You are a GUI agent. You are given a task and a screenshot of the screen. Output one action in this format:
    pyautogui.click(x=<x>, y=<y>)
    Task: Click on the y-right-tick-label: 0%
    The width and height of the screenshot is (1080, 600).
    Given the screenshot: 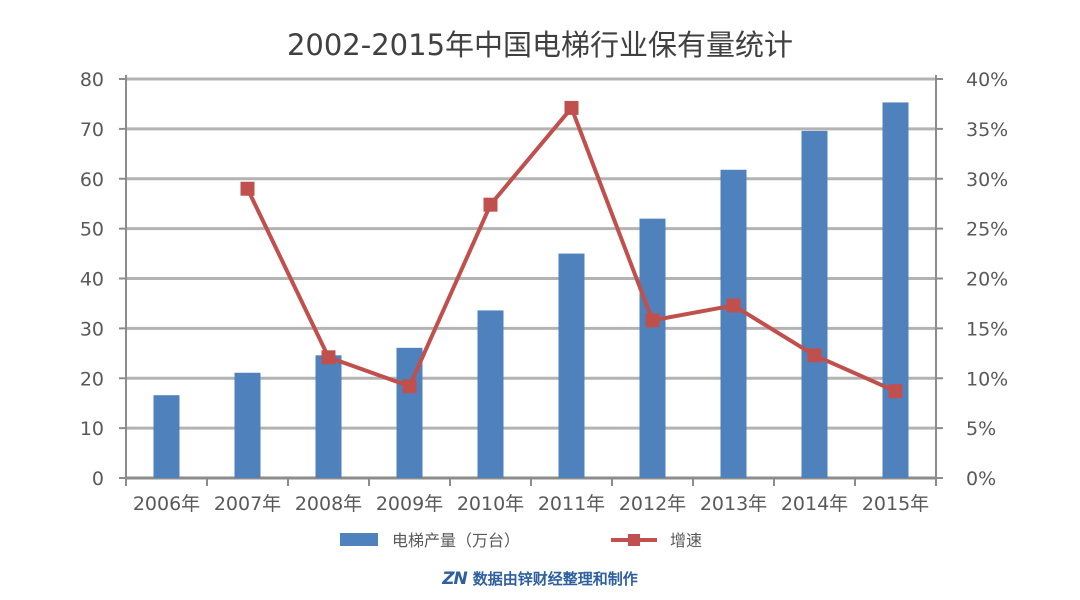 What is the action you would take?
    pyautogui.click(x=981, y=479)
    